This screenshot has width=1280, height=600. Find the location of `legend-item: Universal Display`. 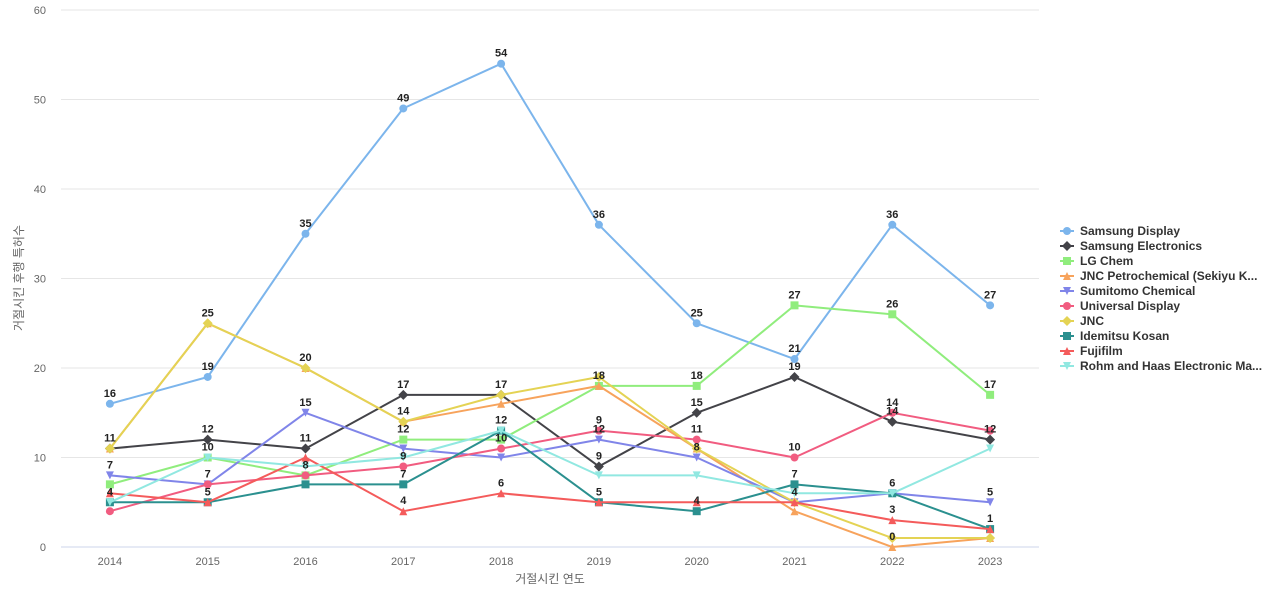

legend-item: Universal Display is located at coordinates (1120, 306).